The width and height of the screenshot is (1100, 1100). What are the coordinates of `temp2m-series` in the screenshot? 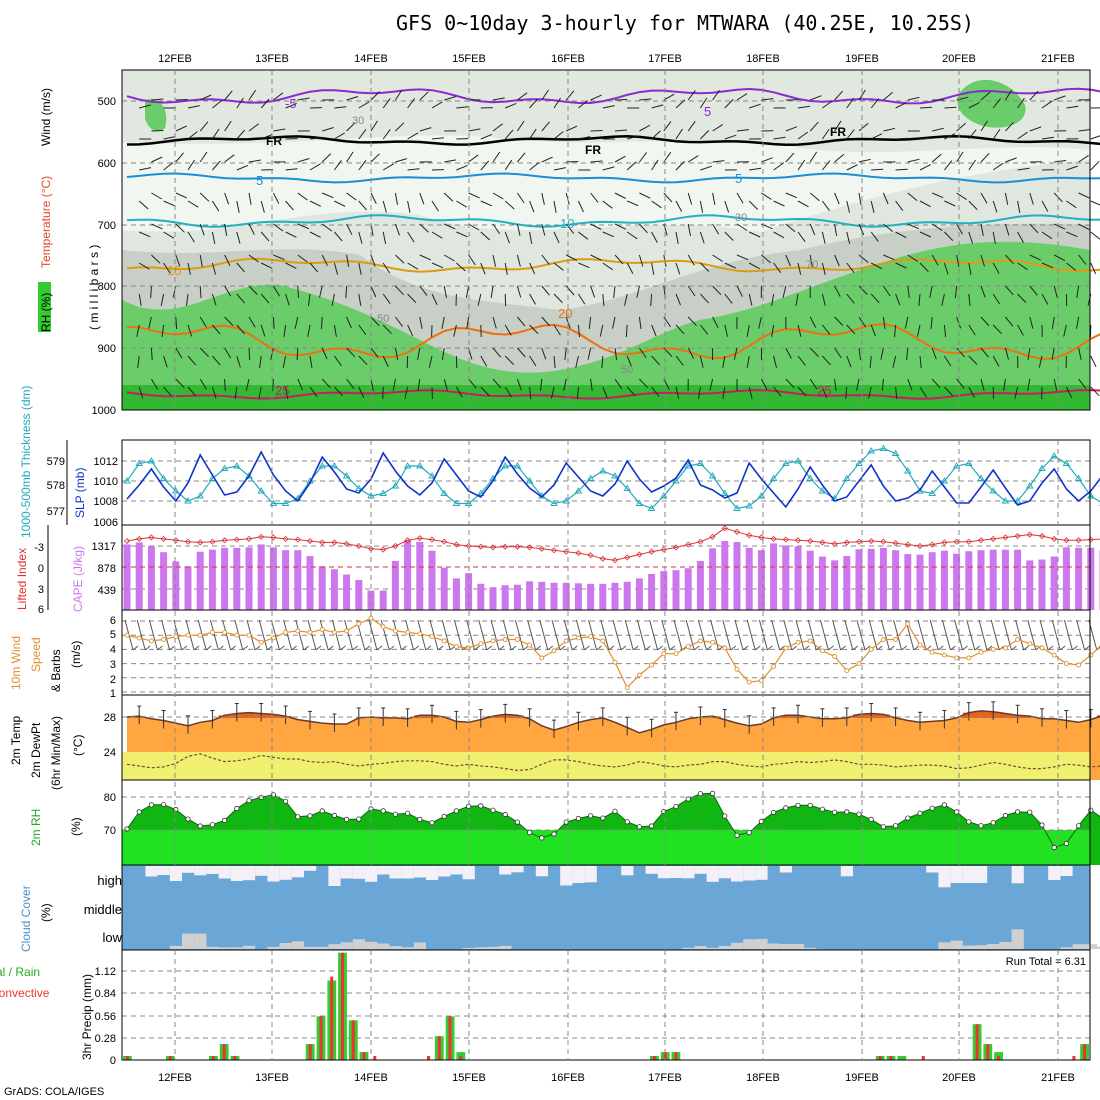 It's located at (611, 740).